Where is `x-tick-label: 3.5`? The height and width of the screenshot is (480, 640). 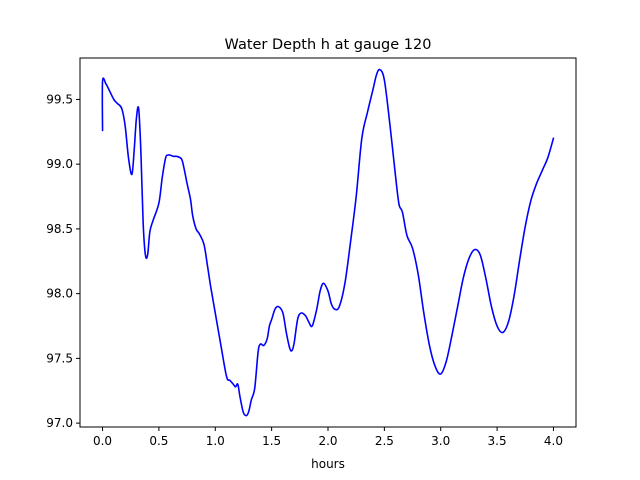 x-tick-label: 3.5 is located at coordinates (497, 441).